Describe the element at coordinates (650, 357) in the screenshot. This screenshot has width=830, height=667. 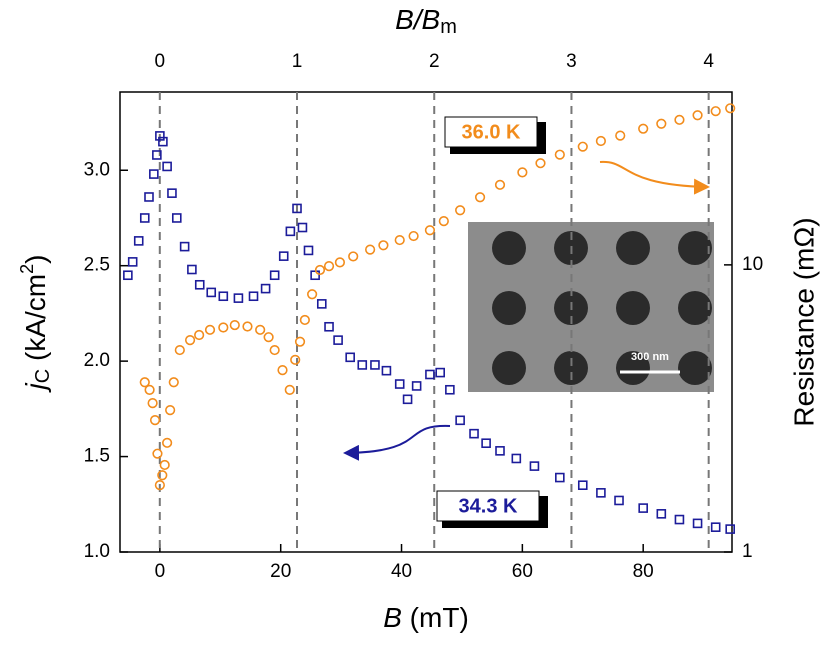
I see `scale-bar-label: 300 nm` at that location.